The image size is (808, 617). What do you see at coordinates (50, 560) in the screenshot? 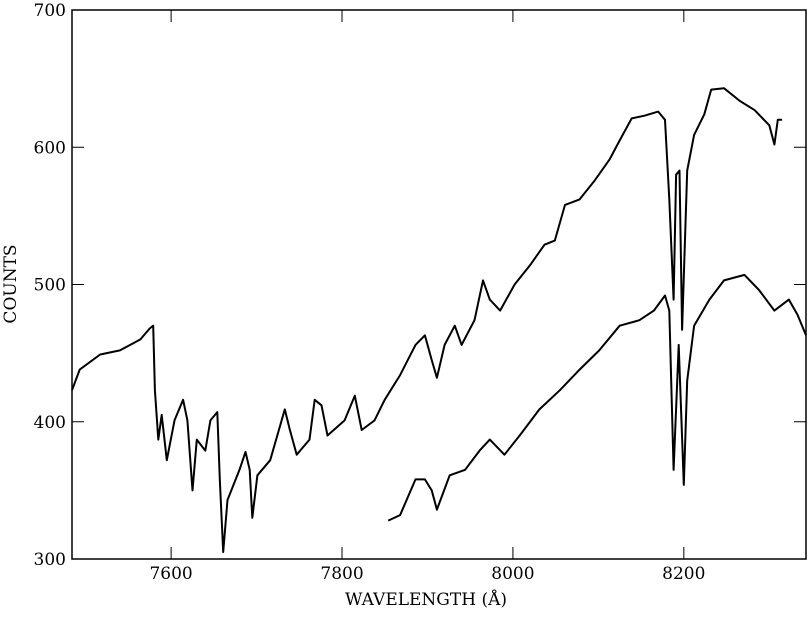
I see `y-tick-label: 300` at bounding box center [50, 560].